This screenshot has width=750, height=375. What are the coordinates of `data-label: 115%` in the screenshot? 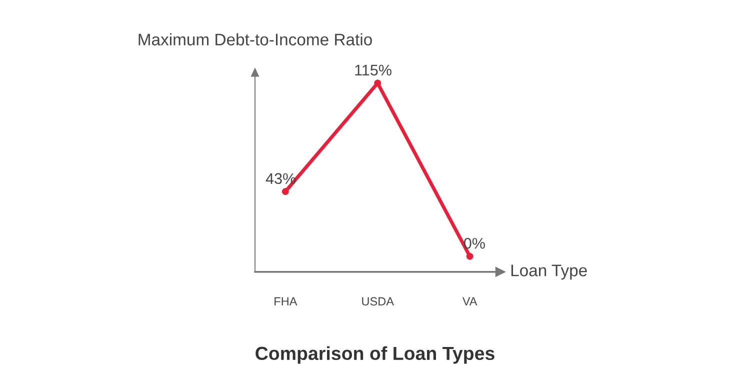 It's located at (373, 70).